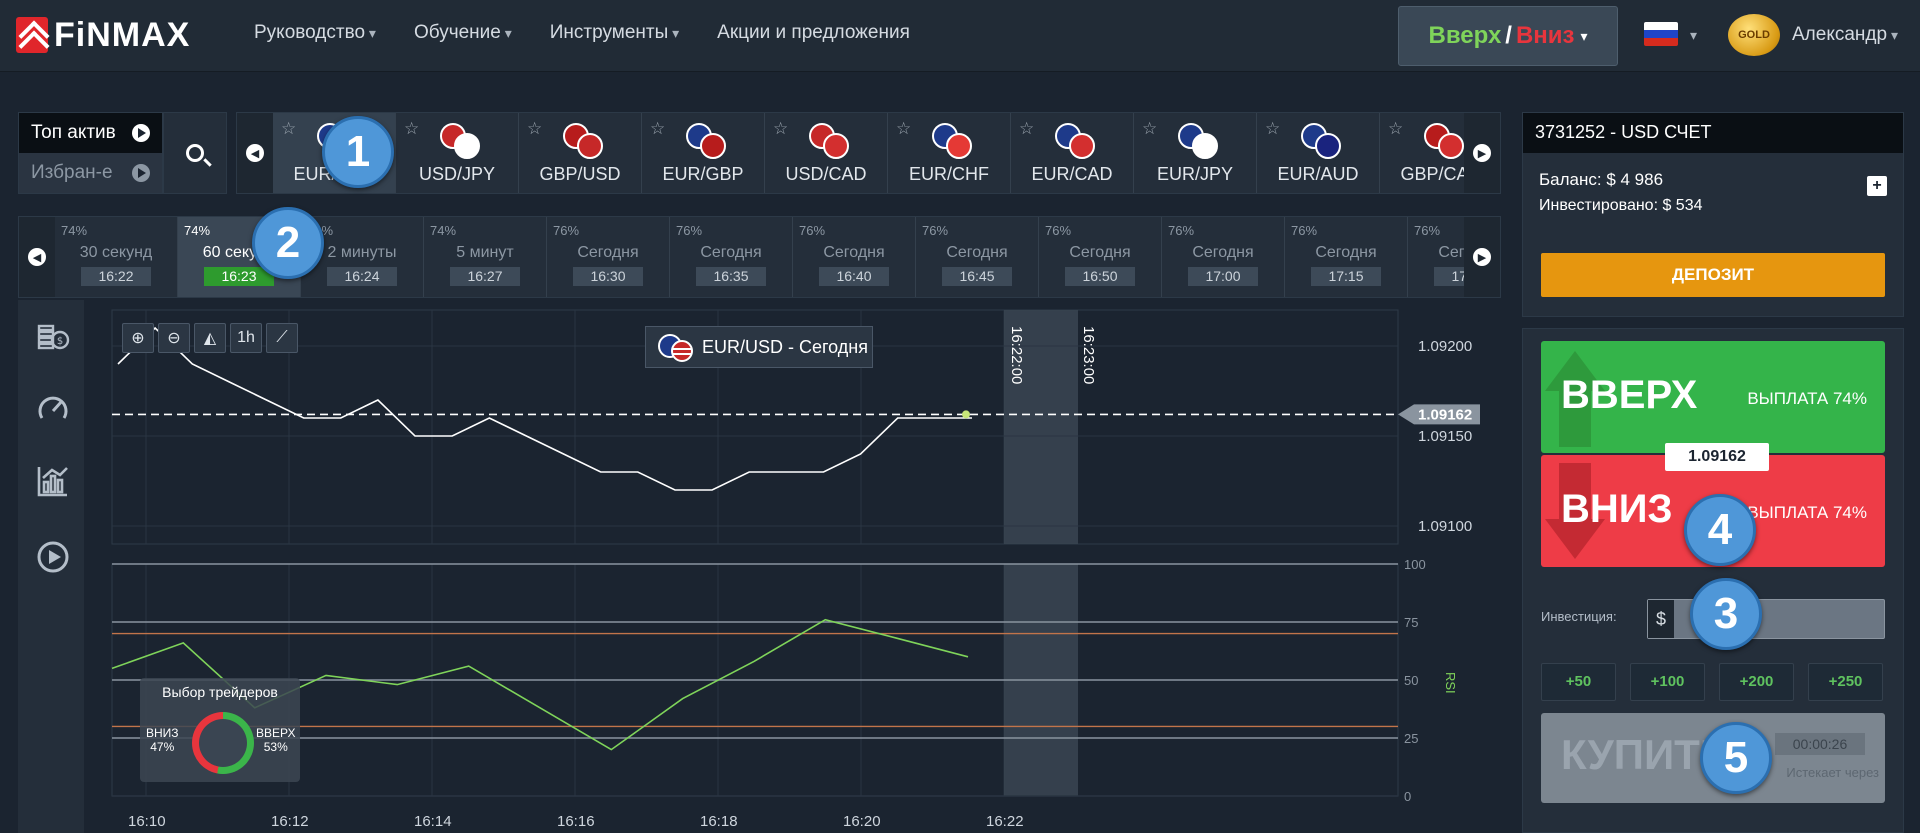 The height and width of the screenshot is (833, 1920). Describe the element at coordinates (1629, 395) in the screenshot. I see `up-button-label: ВВЕРХ` at that location.